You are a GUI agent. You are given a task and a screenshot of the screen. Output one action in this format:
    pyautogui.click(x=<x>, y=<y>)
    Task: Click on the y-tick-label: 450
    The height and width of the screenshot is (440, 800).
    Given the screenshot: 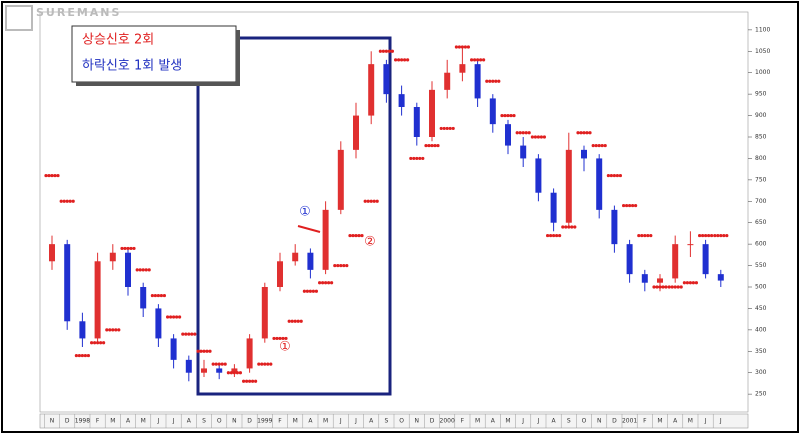 What is the action you would take?
    pyautogui.click(x=761, y=308)
    